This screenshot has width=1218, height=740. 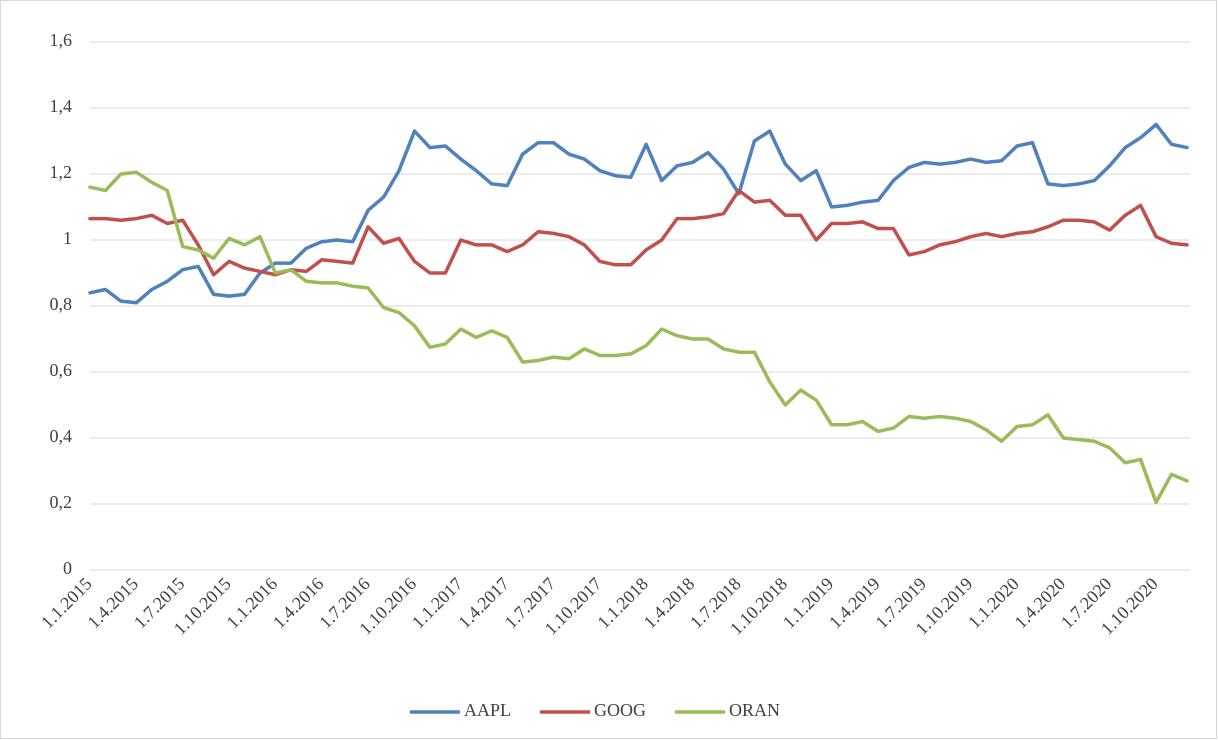 What do you see at coordinates (638, 232) in the screenshot?
I see `data-line` at bounding box center [638, 232].